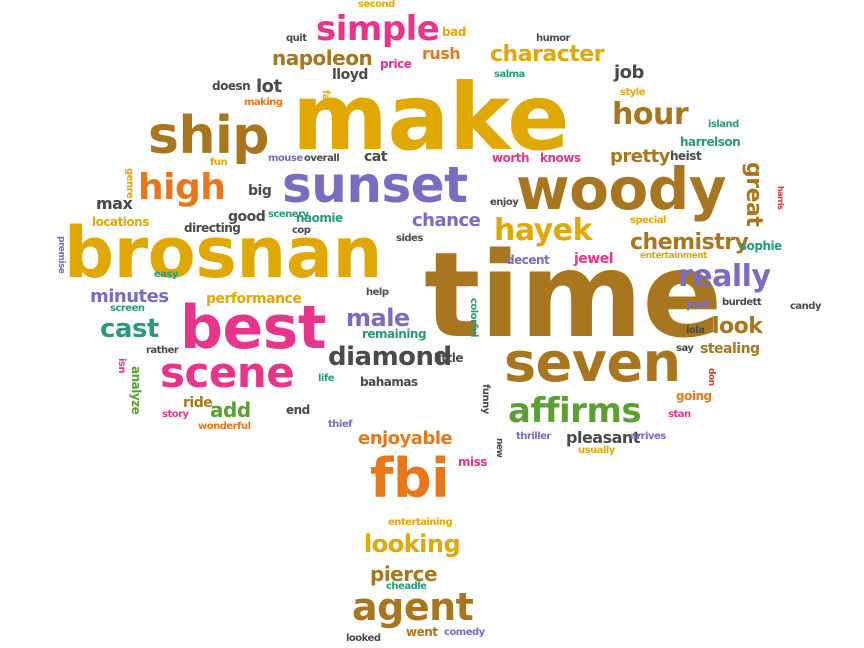 This screenshot has width=864, height=648. What do you see at coordinates (129, 296) in the screenshot?
I see `word-minutes: minutes` at bounding box center [129, 296].